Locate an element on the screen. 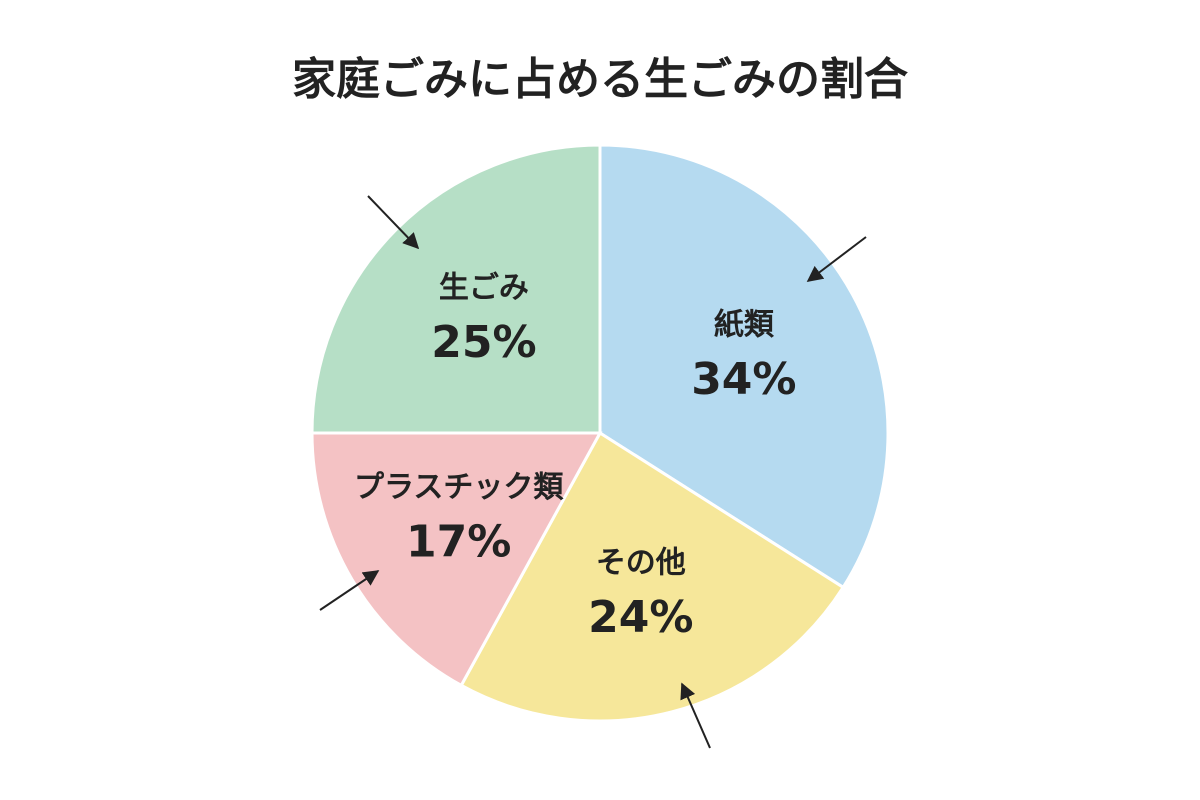  slice-value: 25% is located at coordinates (483, 342).